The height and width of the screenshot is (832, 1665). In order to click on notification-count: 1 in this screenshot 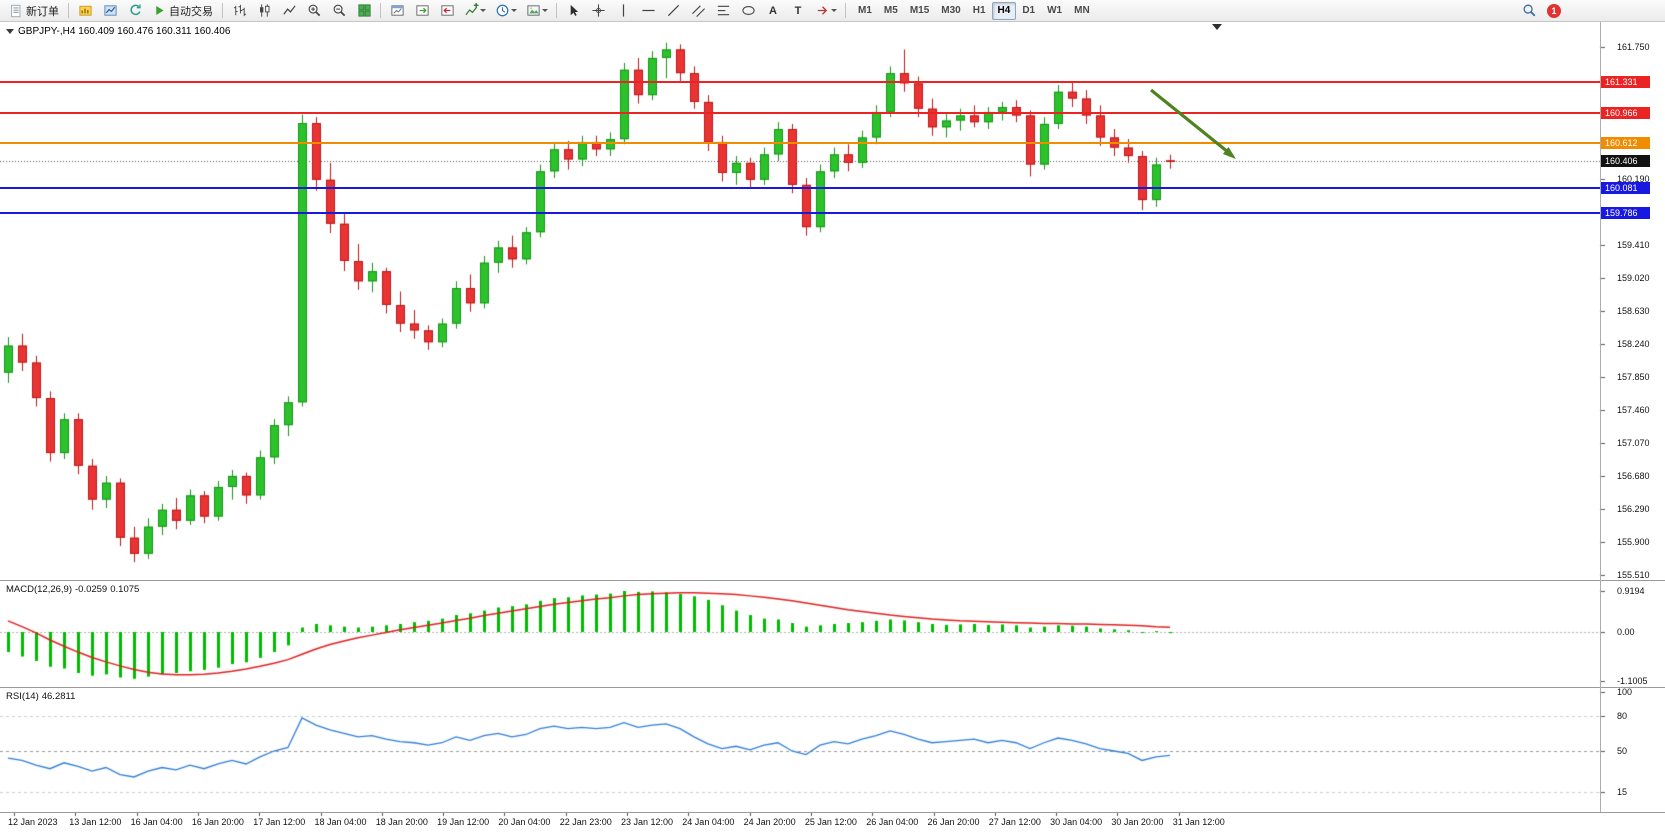, I will do `click(1554, 10)`.